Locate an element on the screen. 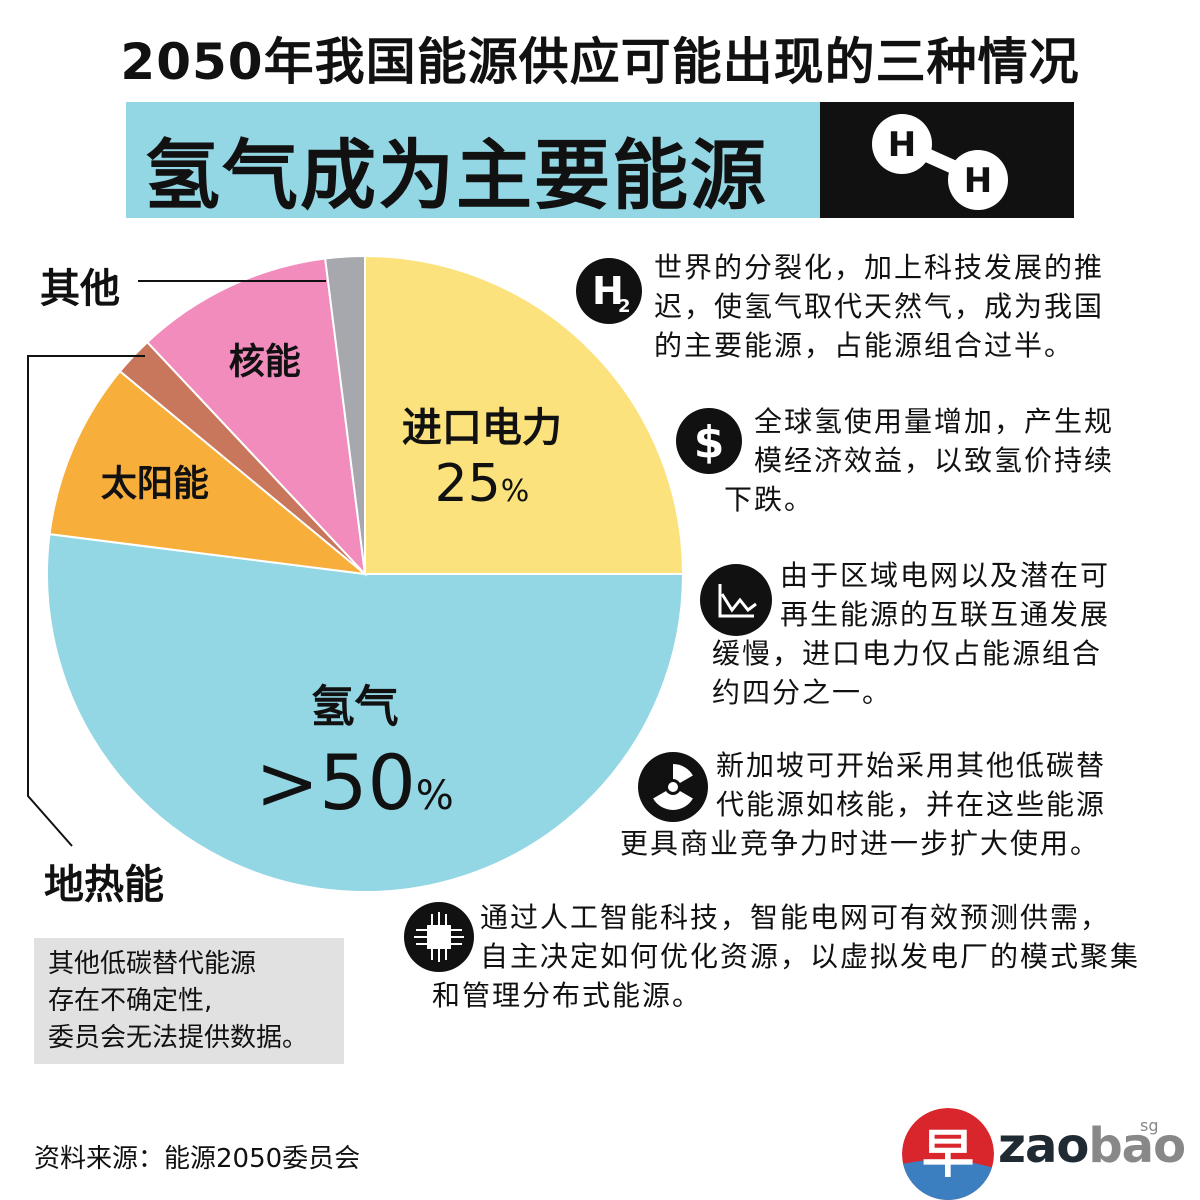 The image size is (1200, 1200). banner: 氢气成为主要能源 H H is located at coordinates (600, 161).